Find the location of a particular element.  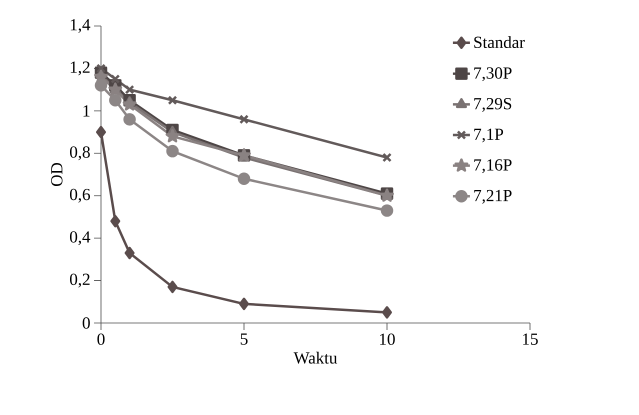

y-tick-label: 0,2 is located at coordinates (80, 281).